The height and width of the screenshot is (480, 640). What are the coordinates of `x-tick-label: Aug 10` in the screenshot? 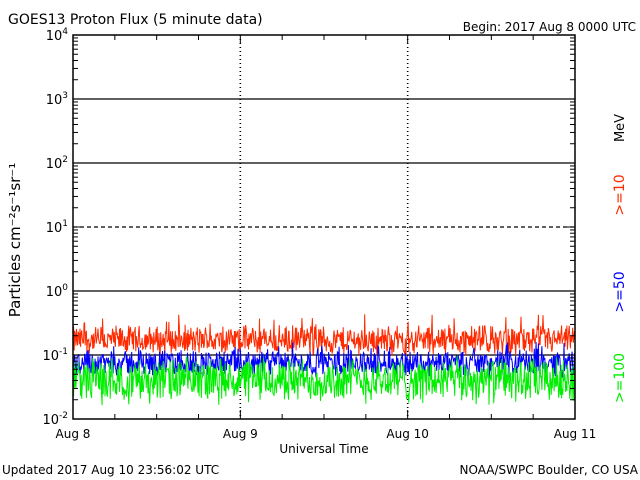 It's located at (407, 434).